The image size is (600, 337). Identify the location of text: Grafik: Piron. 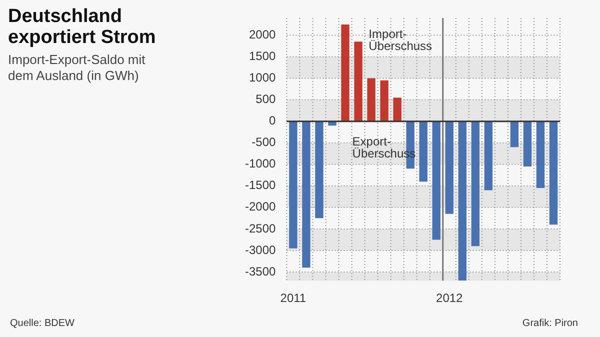
(550, 323).